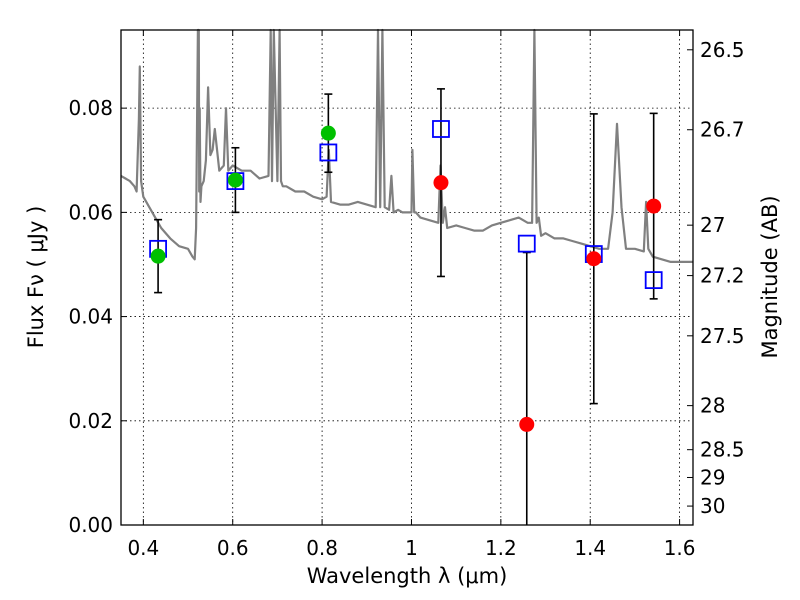  I want to click on x-tick-label: 0.8, so click(322, 548).